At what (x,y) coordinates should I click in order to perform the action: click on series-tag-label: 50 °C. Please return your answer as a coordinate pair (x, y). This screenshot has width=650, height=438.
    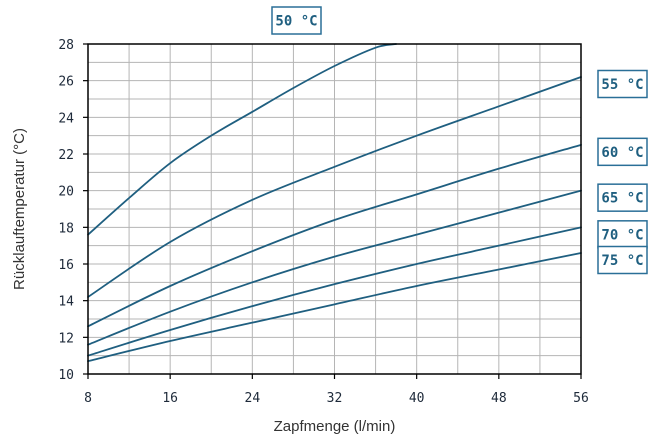
    Looking at the image, I should click on (296, 22).